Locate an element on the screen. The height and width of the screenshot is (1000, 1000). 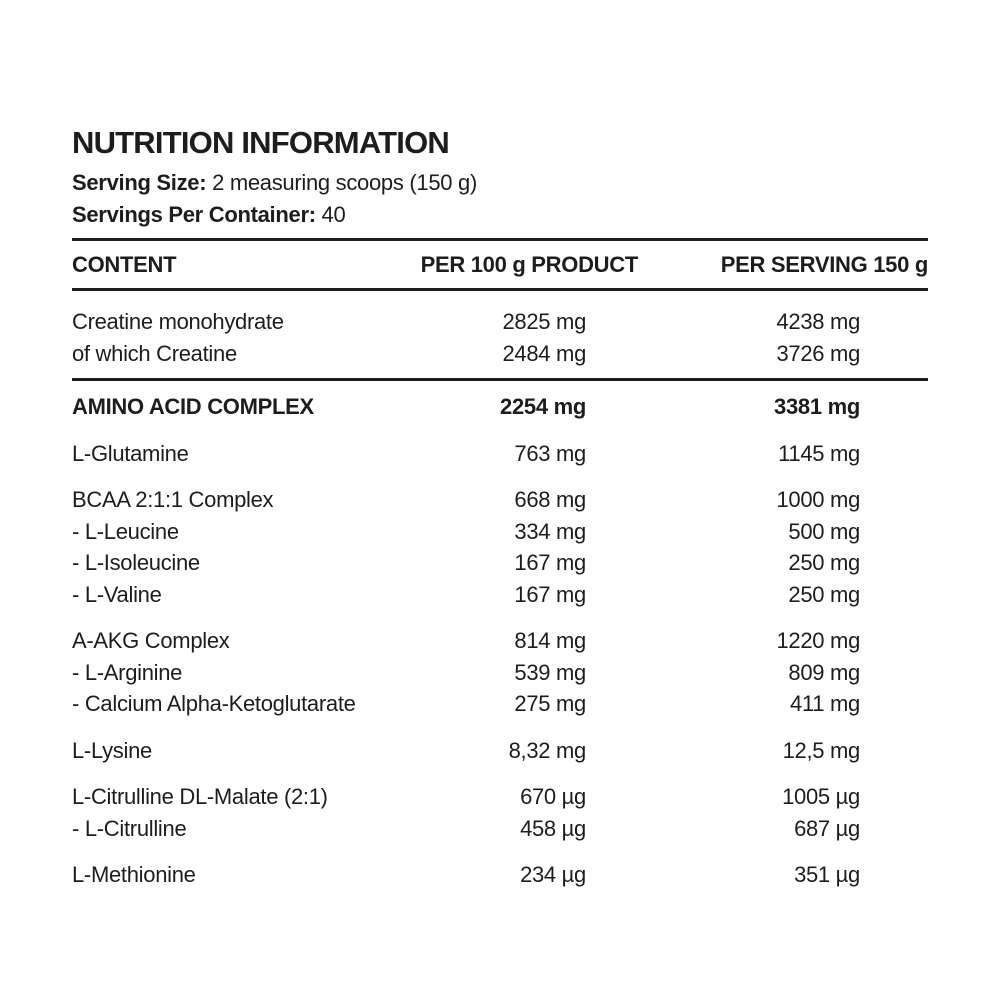
row-value-per-100g: 668 mg is located at coordinates (550, 499).